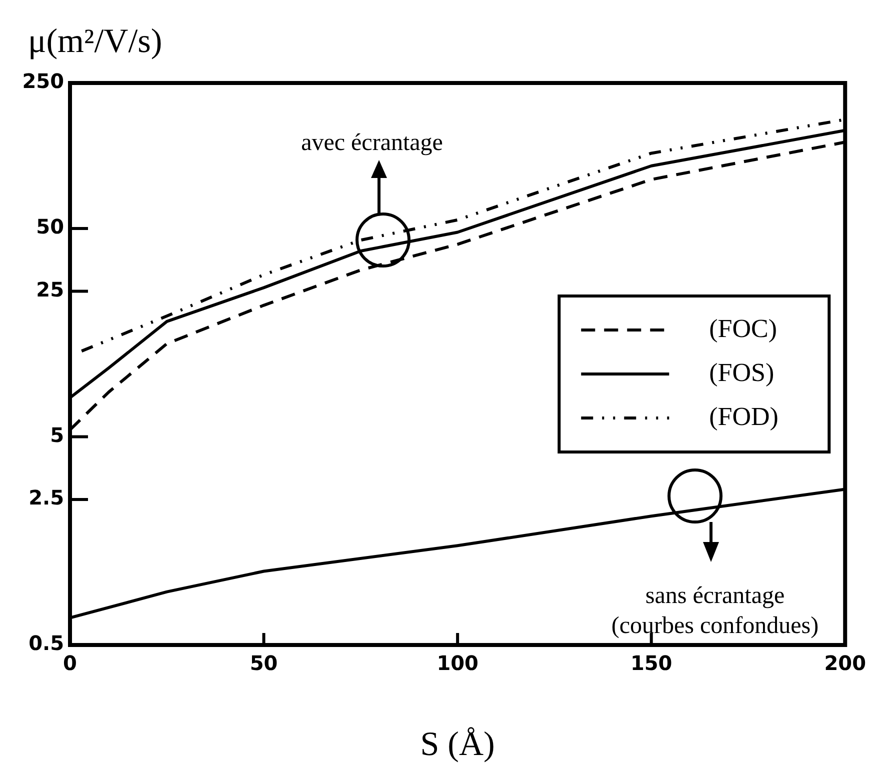  Describe the element at coordinates (651, 663) in the screenshot. I see `x-tick-label: 150` at that location.